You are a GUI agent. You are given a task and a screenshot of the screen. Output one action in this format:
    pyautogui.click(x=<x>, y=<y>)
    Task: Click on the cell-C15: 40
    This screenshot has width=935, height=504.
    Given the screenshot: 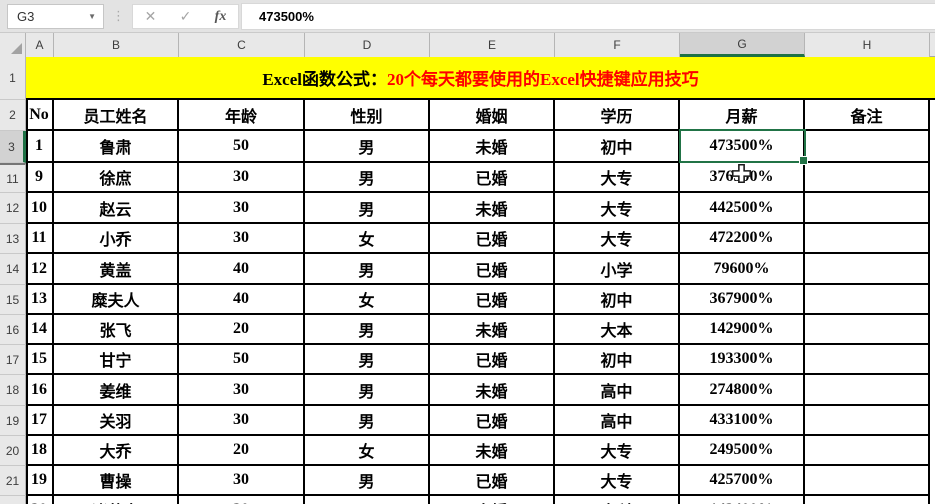 What is the action you would take?
    pyautogui.click(x=242, y=300)
    